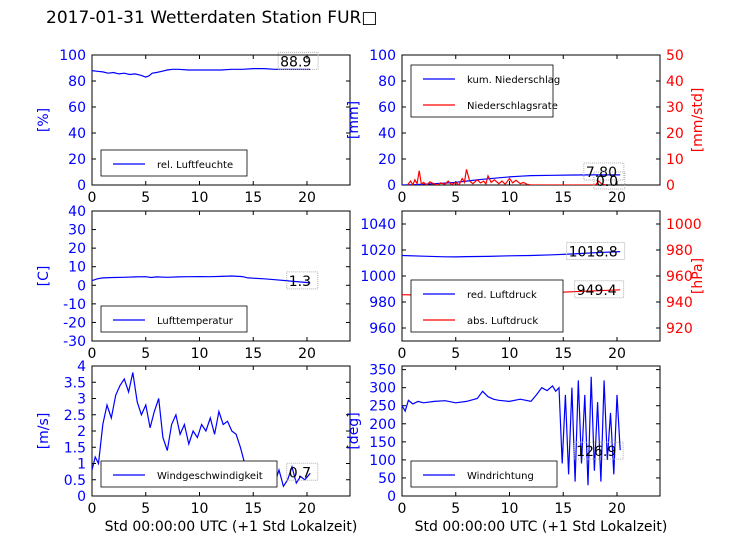 This screenshot has width=736, height=552. I want to click on series-line-rel-luftfeuchte, so click(201, 72).